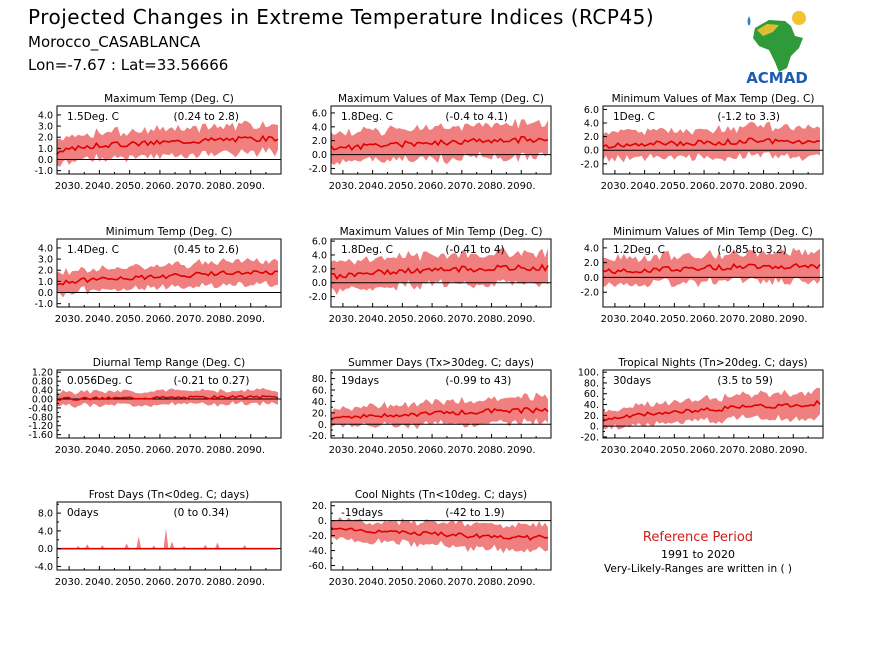 This screenshot has width=879, height=659. What do you see at coordinates (441, 363) in the screenshot?
I see `chart-title: Summer Days (Tx>30deg. C; days)` at bounding box center [441, 363].